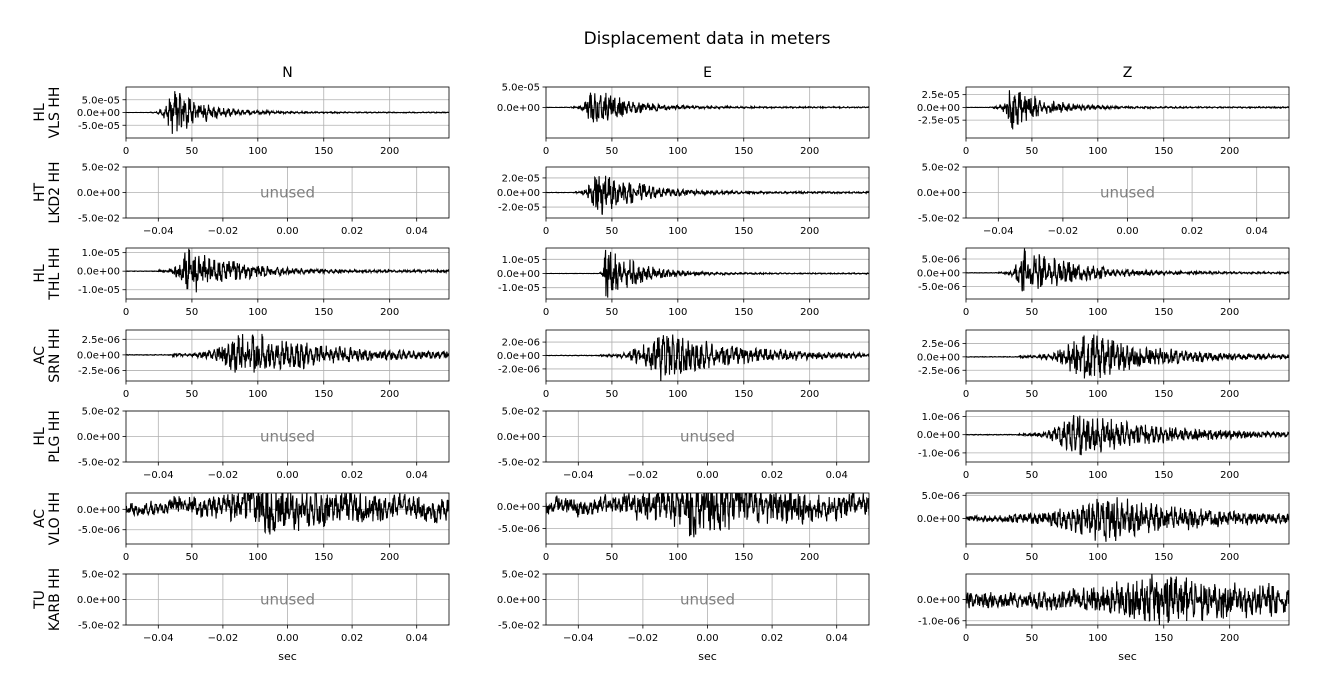 This screenshot has width=1318, height=693. Describe the element at coordinates (1103, 527) in the screenshot. I see `panel-r5-c2: 0 50 100 150 200 5.0e-06 0.0e+00` at that location.